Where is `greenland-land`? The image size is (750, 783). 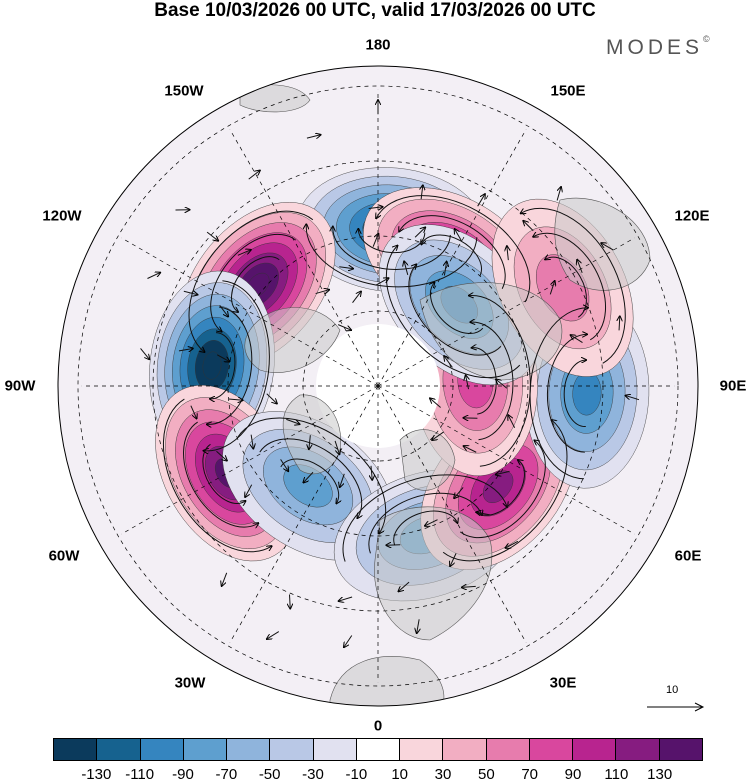
greenland-land is located at coordinates (312, 434).